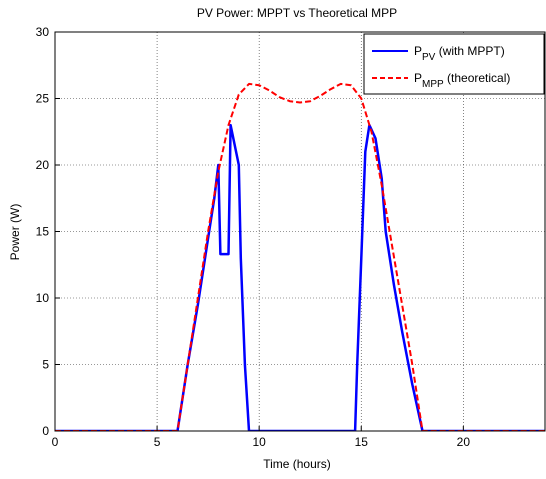 This screenshot has height=479, width=546. I want to click on y-tick-label: 25, so click(43, 99).